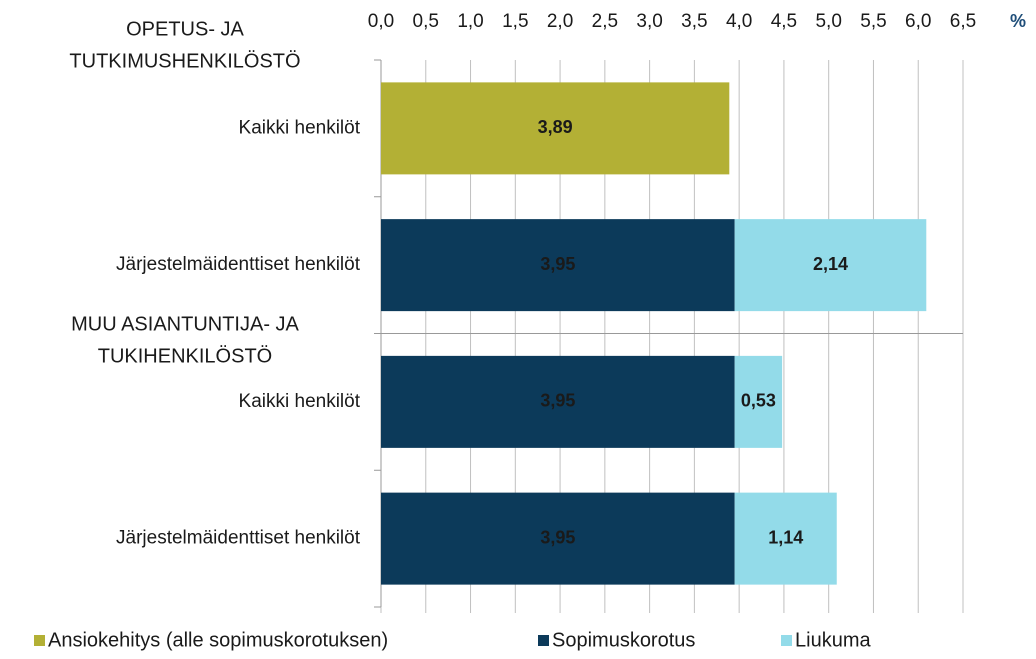 The height and width of the screenshot is (659, 1036). I want to click on x-tick-label: 4,5, so click(784, 21).